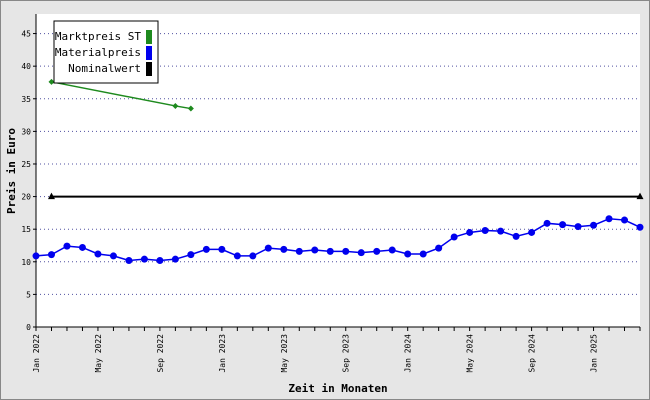  I want to click on y-tick-label: 30, so click(26, 131).